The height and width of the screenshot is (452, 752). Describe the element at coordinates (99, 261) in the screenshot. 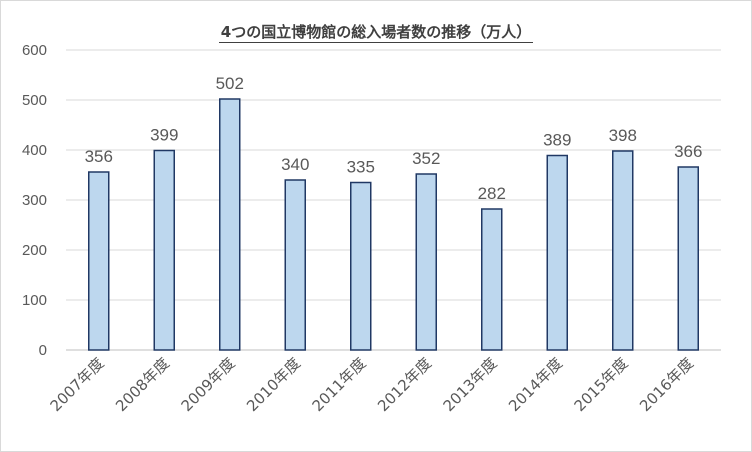

I see `bar-2007年度` at that location.